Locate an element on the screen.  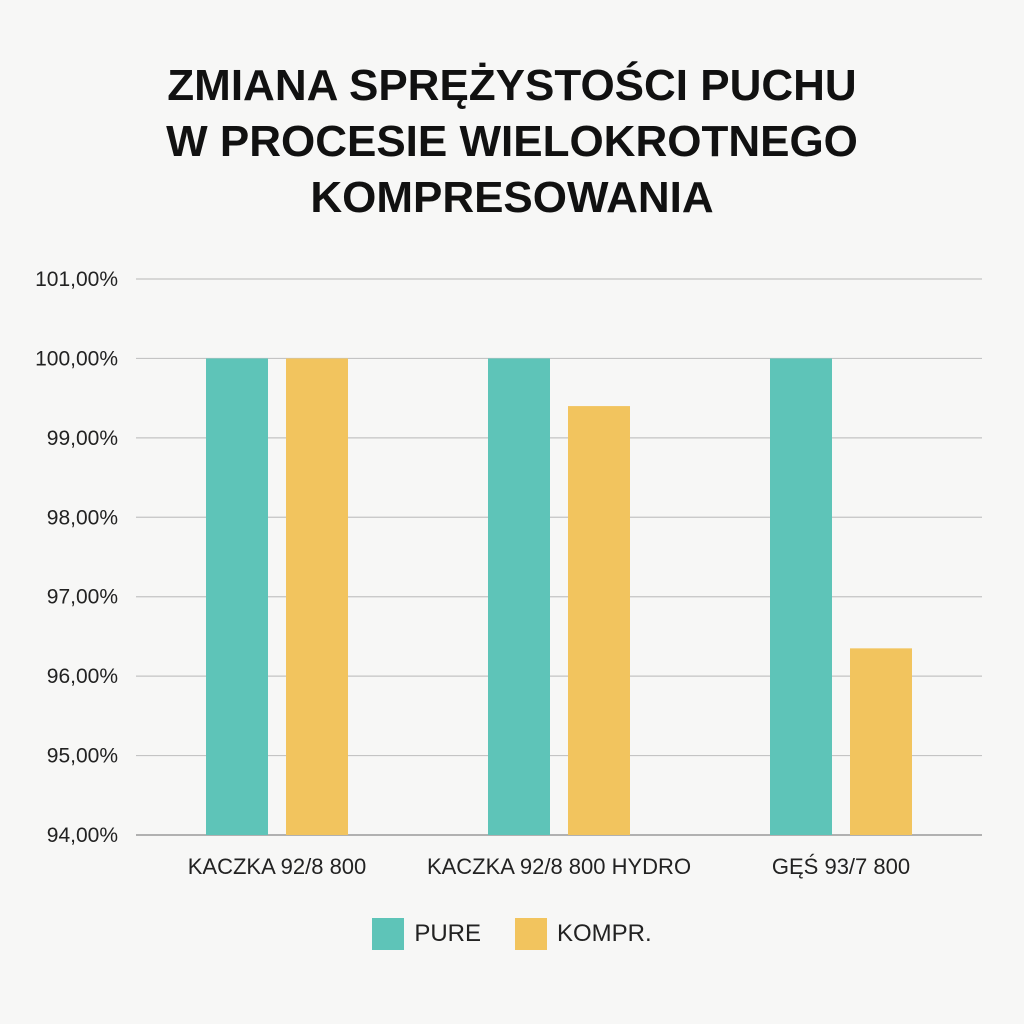
y-tick-label: 100,00% is located at coordinates (76, 358).